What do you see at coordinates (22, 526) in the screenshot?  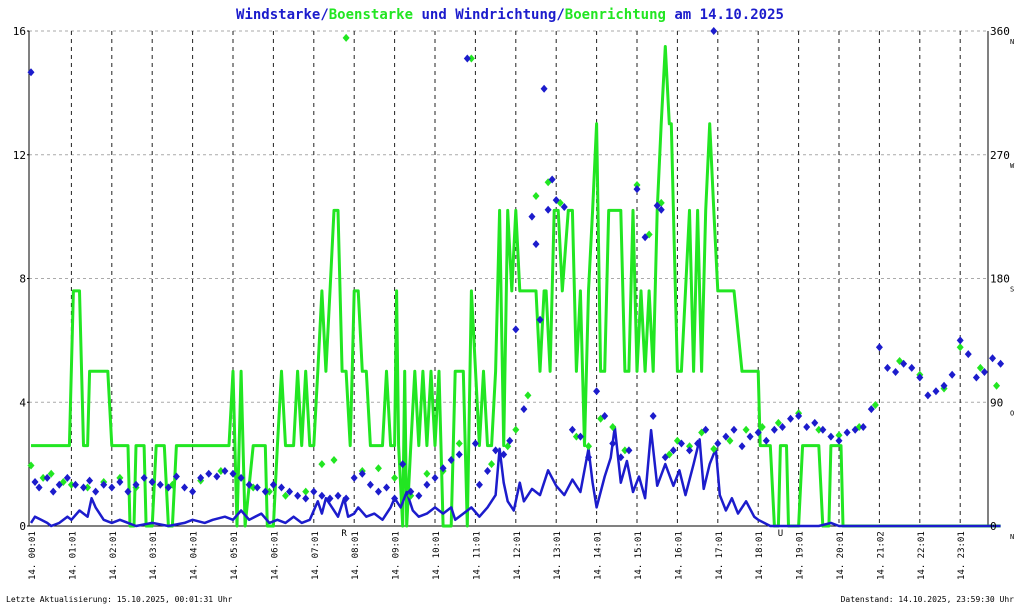 I see `y-tick-left: 0` at bounding box center [22, 526].